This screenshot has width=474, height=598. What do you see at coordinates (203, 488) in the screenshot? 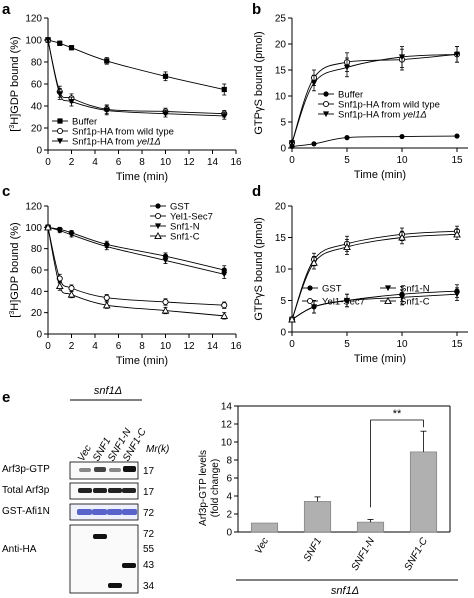
I see `bar-ylabel-line1: Arf3p-GTP levels` at bounding box center [203, 488].